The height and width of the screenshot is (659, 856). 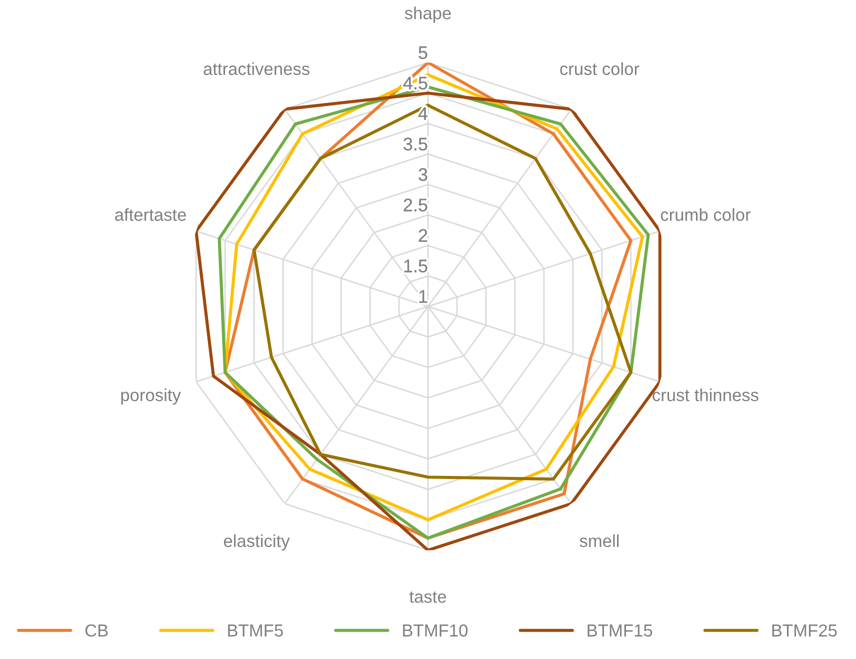 What do you see at coordinates (257, 69) in the screenshot?
I see `spoke-label: attractiveness` at bounding box center [257, 69].